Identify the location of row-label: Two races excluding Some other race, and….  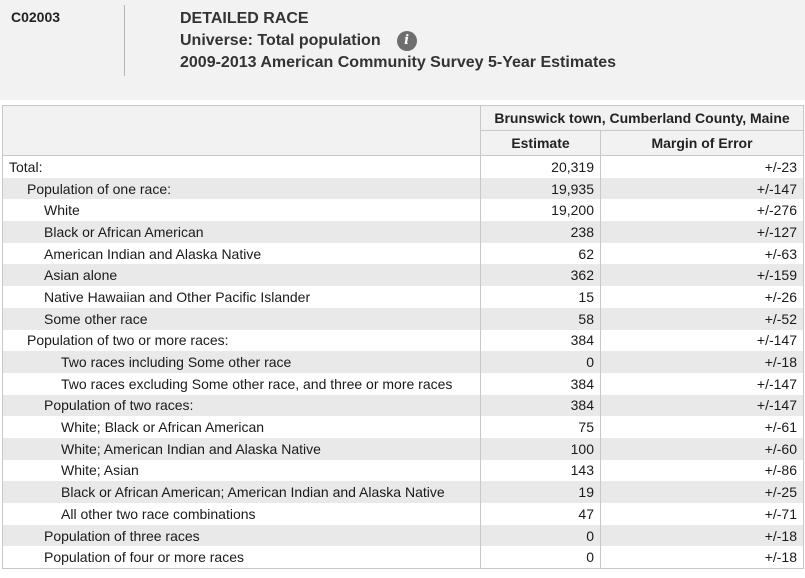
(241, 383).